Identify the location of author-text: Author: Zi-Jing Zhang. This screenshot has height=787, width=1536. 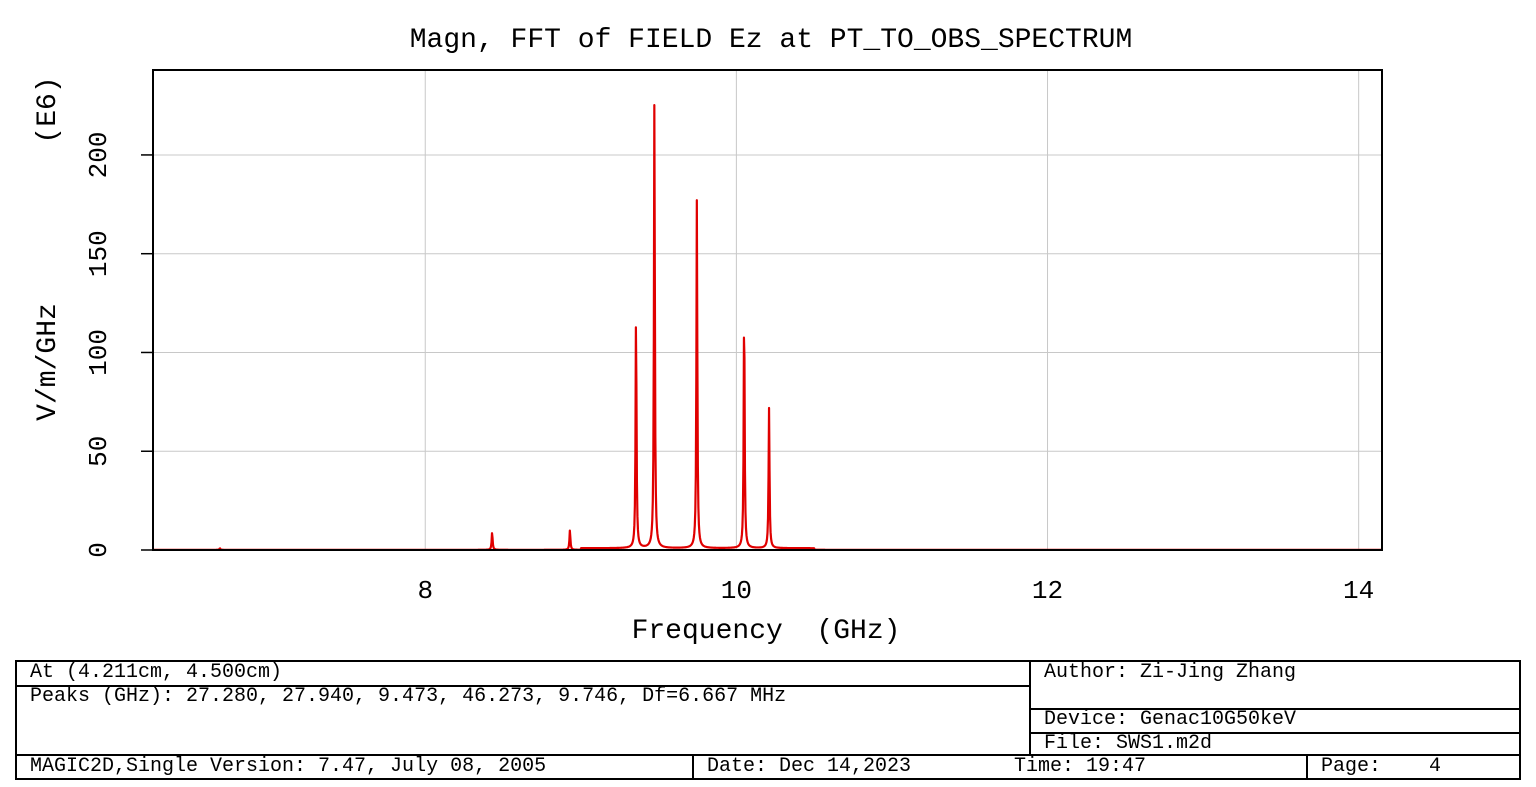
(1170, 672).